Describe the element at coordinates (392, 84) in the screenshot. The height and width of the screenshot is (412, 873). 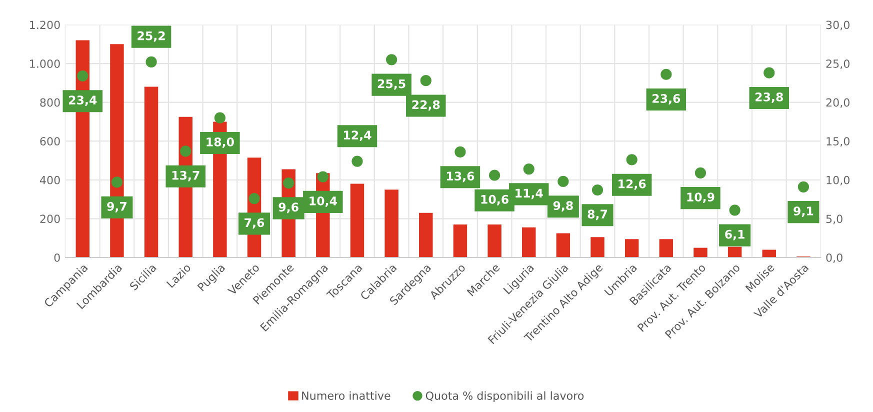
I see `data-label: 25,5` at that location.